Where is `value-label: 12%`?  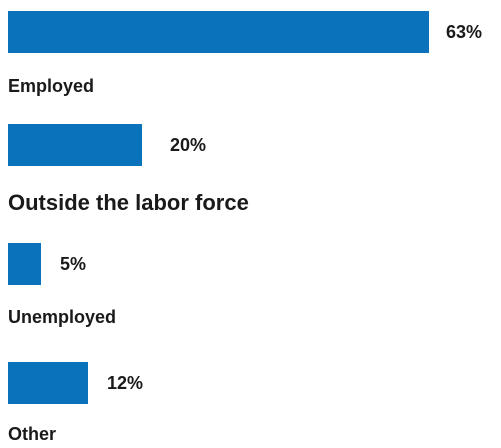 value-label: 12% is located at coordinates (125, 383).